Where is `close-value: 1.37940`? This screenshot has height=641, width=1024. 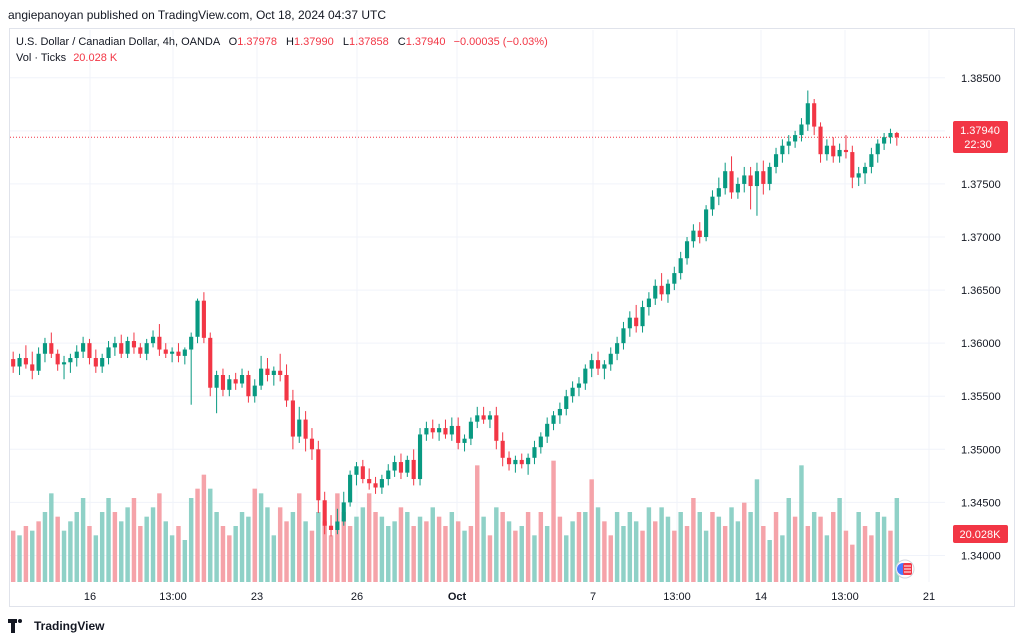 close-value: 1.37940 is located at coordinates (425, 42).